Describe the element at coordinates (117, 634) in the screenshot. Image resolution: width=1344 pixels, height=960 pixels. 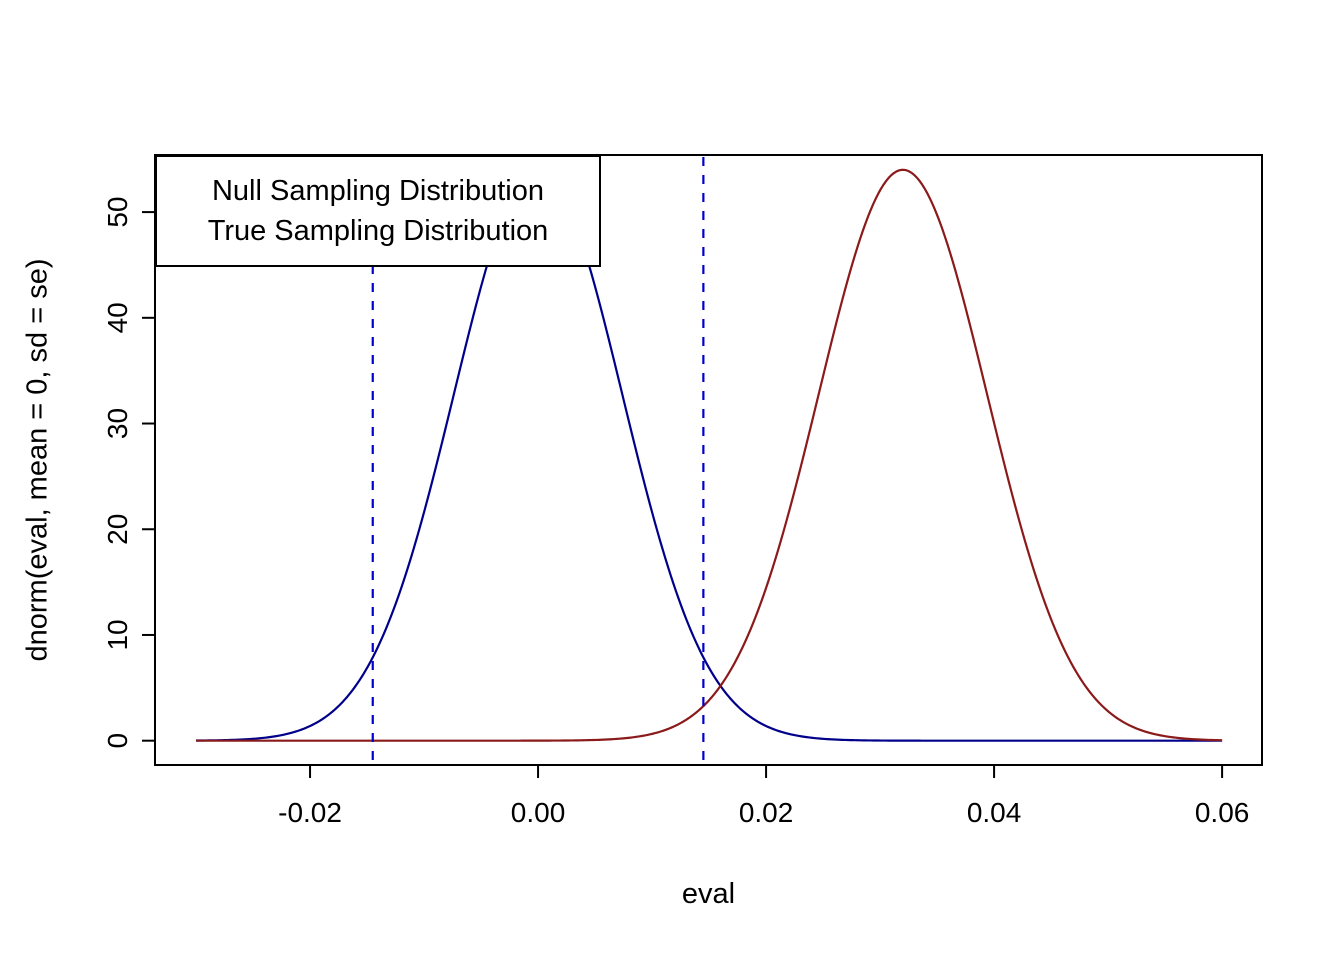
I see `y-tick-label: 10` at that location.